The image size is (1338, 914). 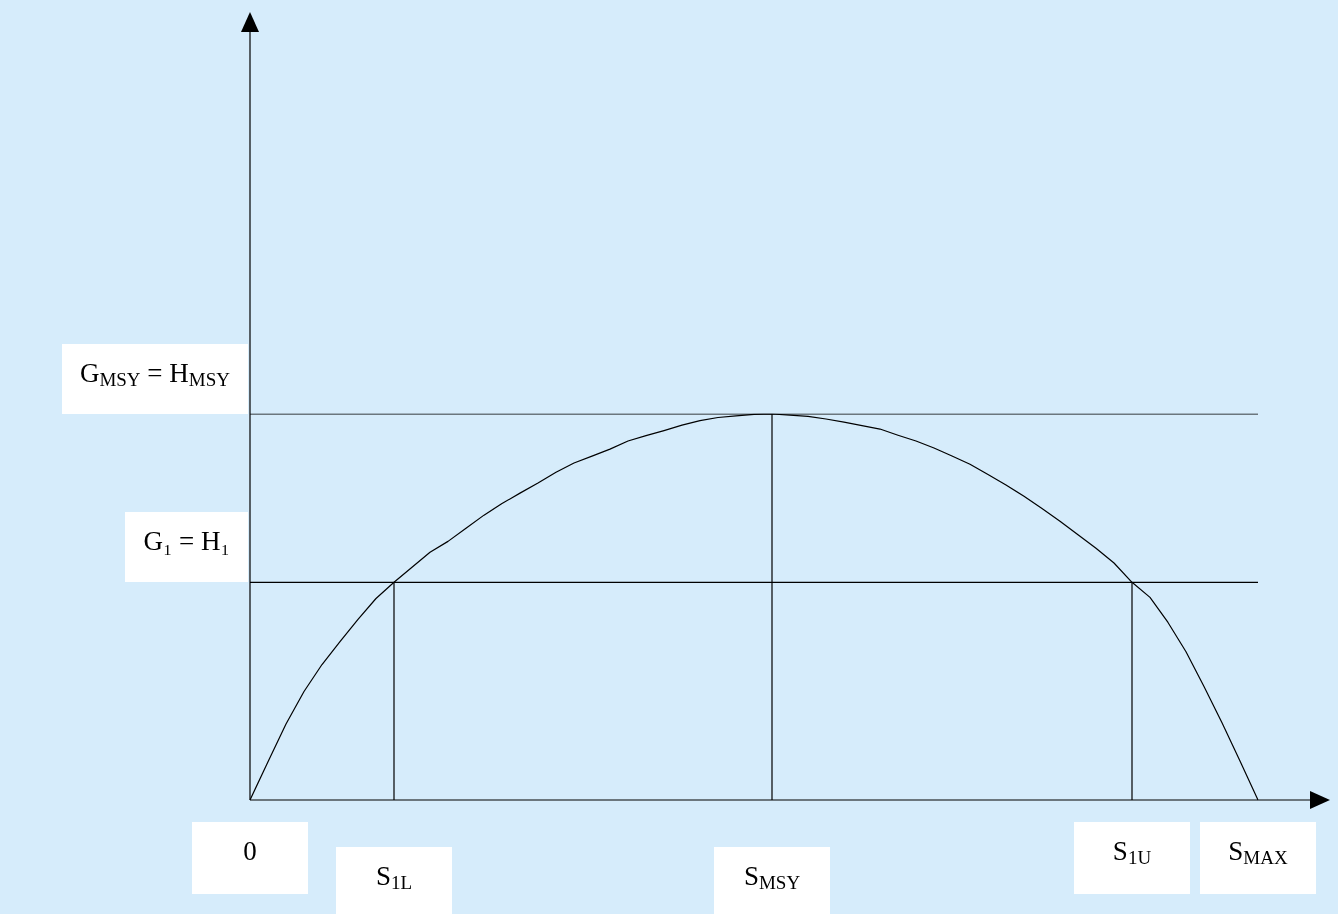 I want to click on x-tick-label: S$_{1U}$, so click(x=1132, y=858).